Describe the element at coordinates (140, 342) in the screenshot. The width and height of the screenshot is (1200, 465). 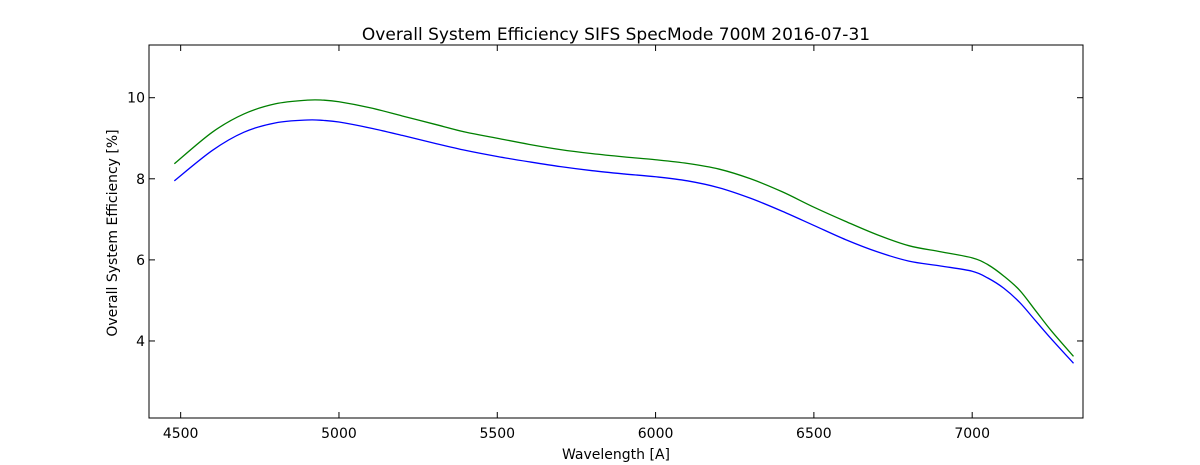
I see `y-tick-label: 4` at that location.